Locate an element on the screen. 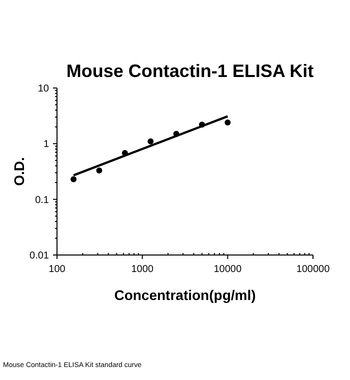 The width and height of the screenshot is (350, 380). y-tick-label: 0.1 is located at coordinates (42, 200).